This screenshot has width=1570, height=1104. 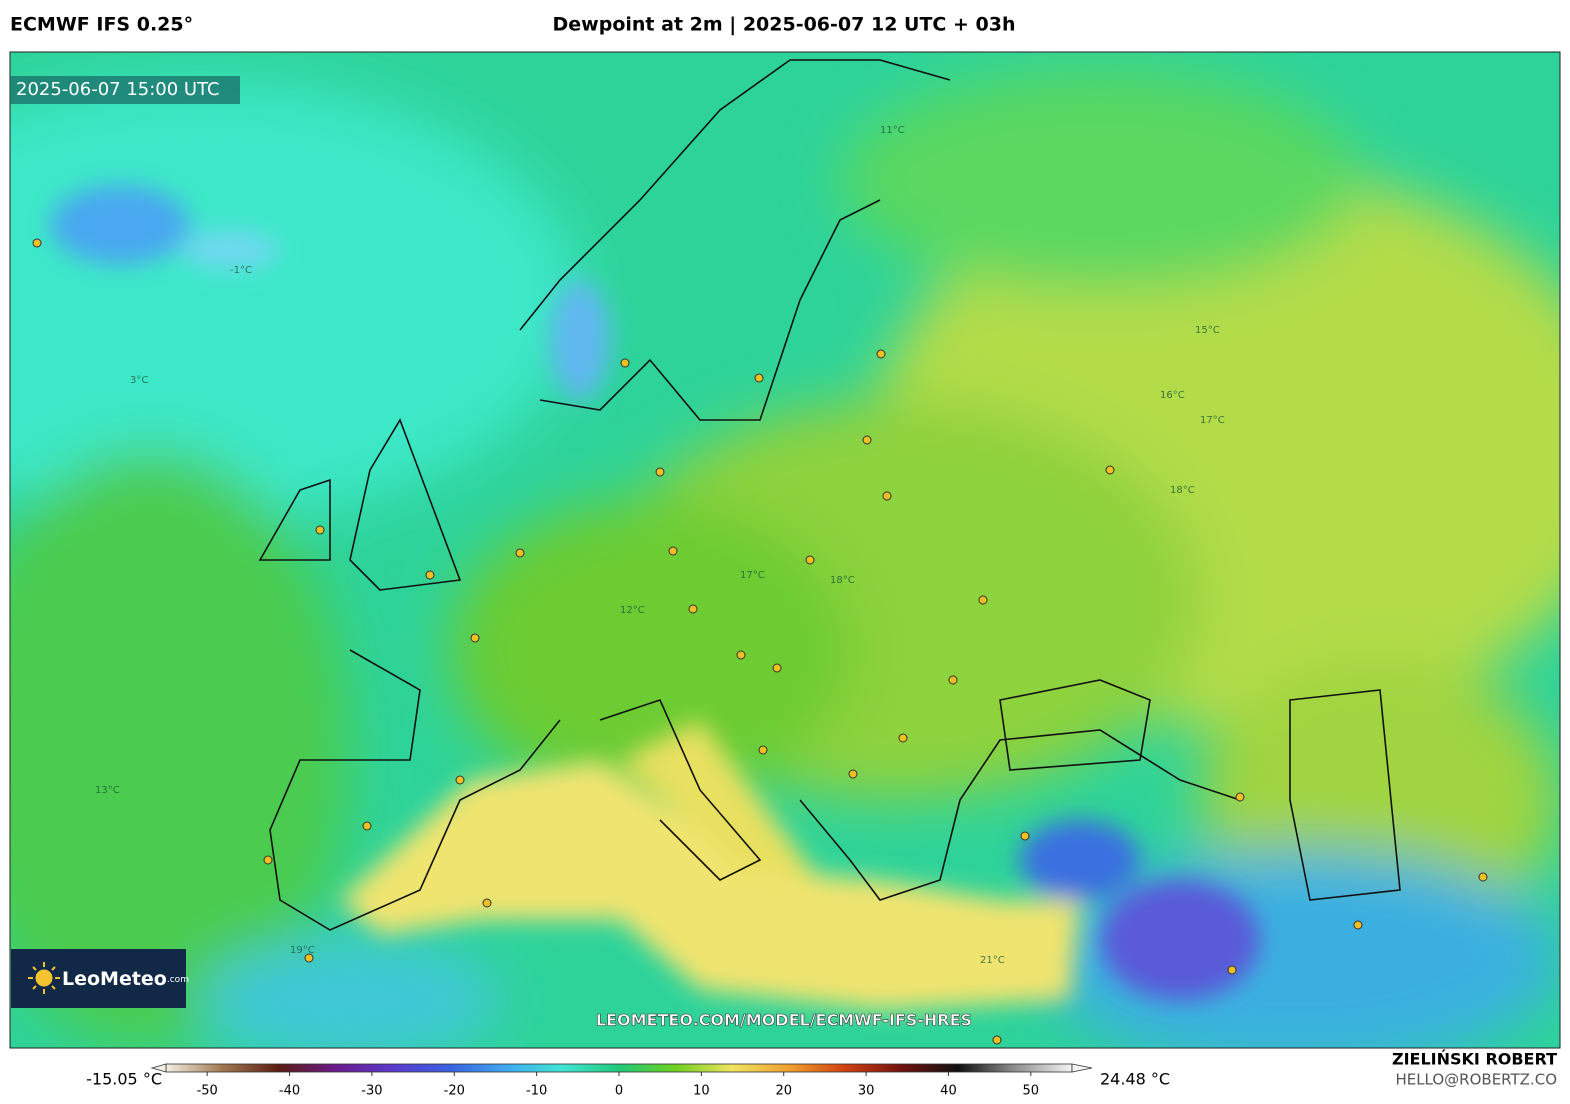 I want to click on contour-label: 16°C, so click(x=1172, y=395).